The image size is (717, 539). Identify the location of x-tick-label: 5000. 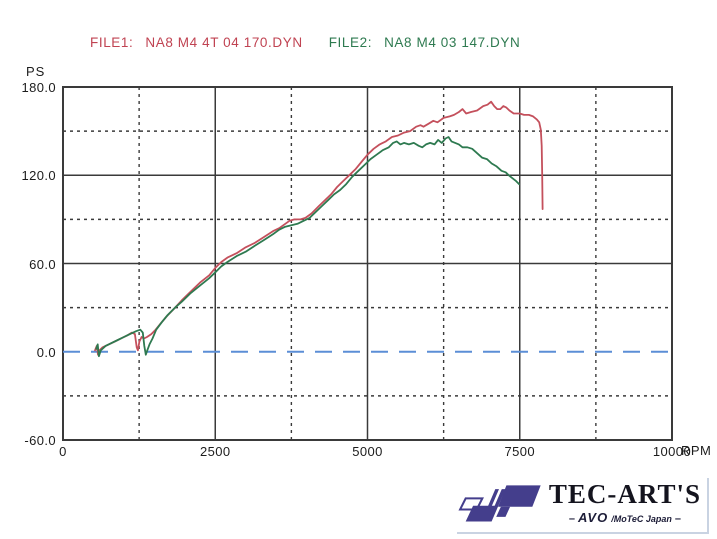
(367, 451).